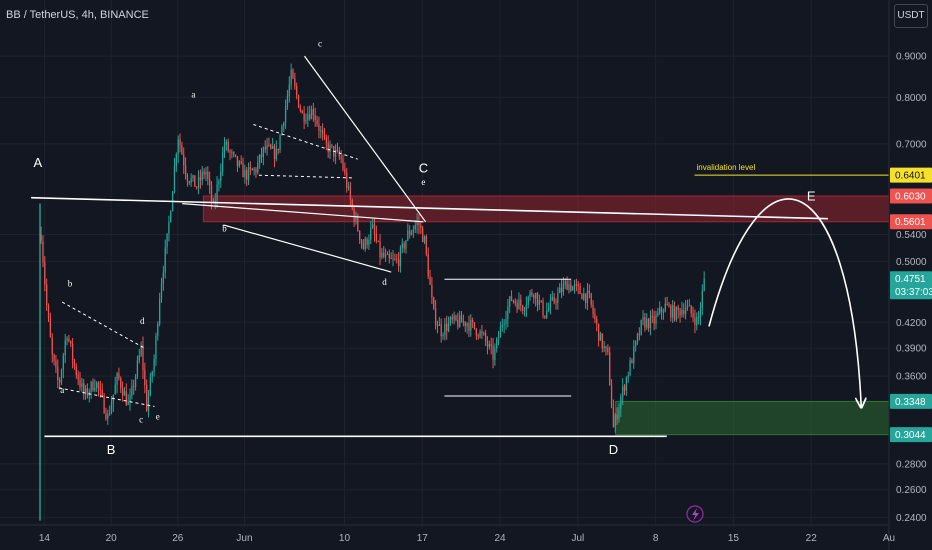  Describe the element at coordinates (70, 284) in the screenshot. I see `wave-label-b: b` at that location.